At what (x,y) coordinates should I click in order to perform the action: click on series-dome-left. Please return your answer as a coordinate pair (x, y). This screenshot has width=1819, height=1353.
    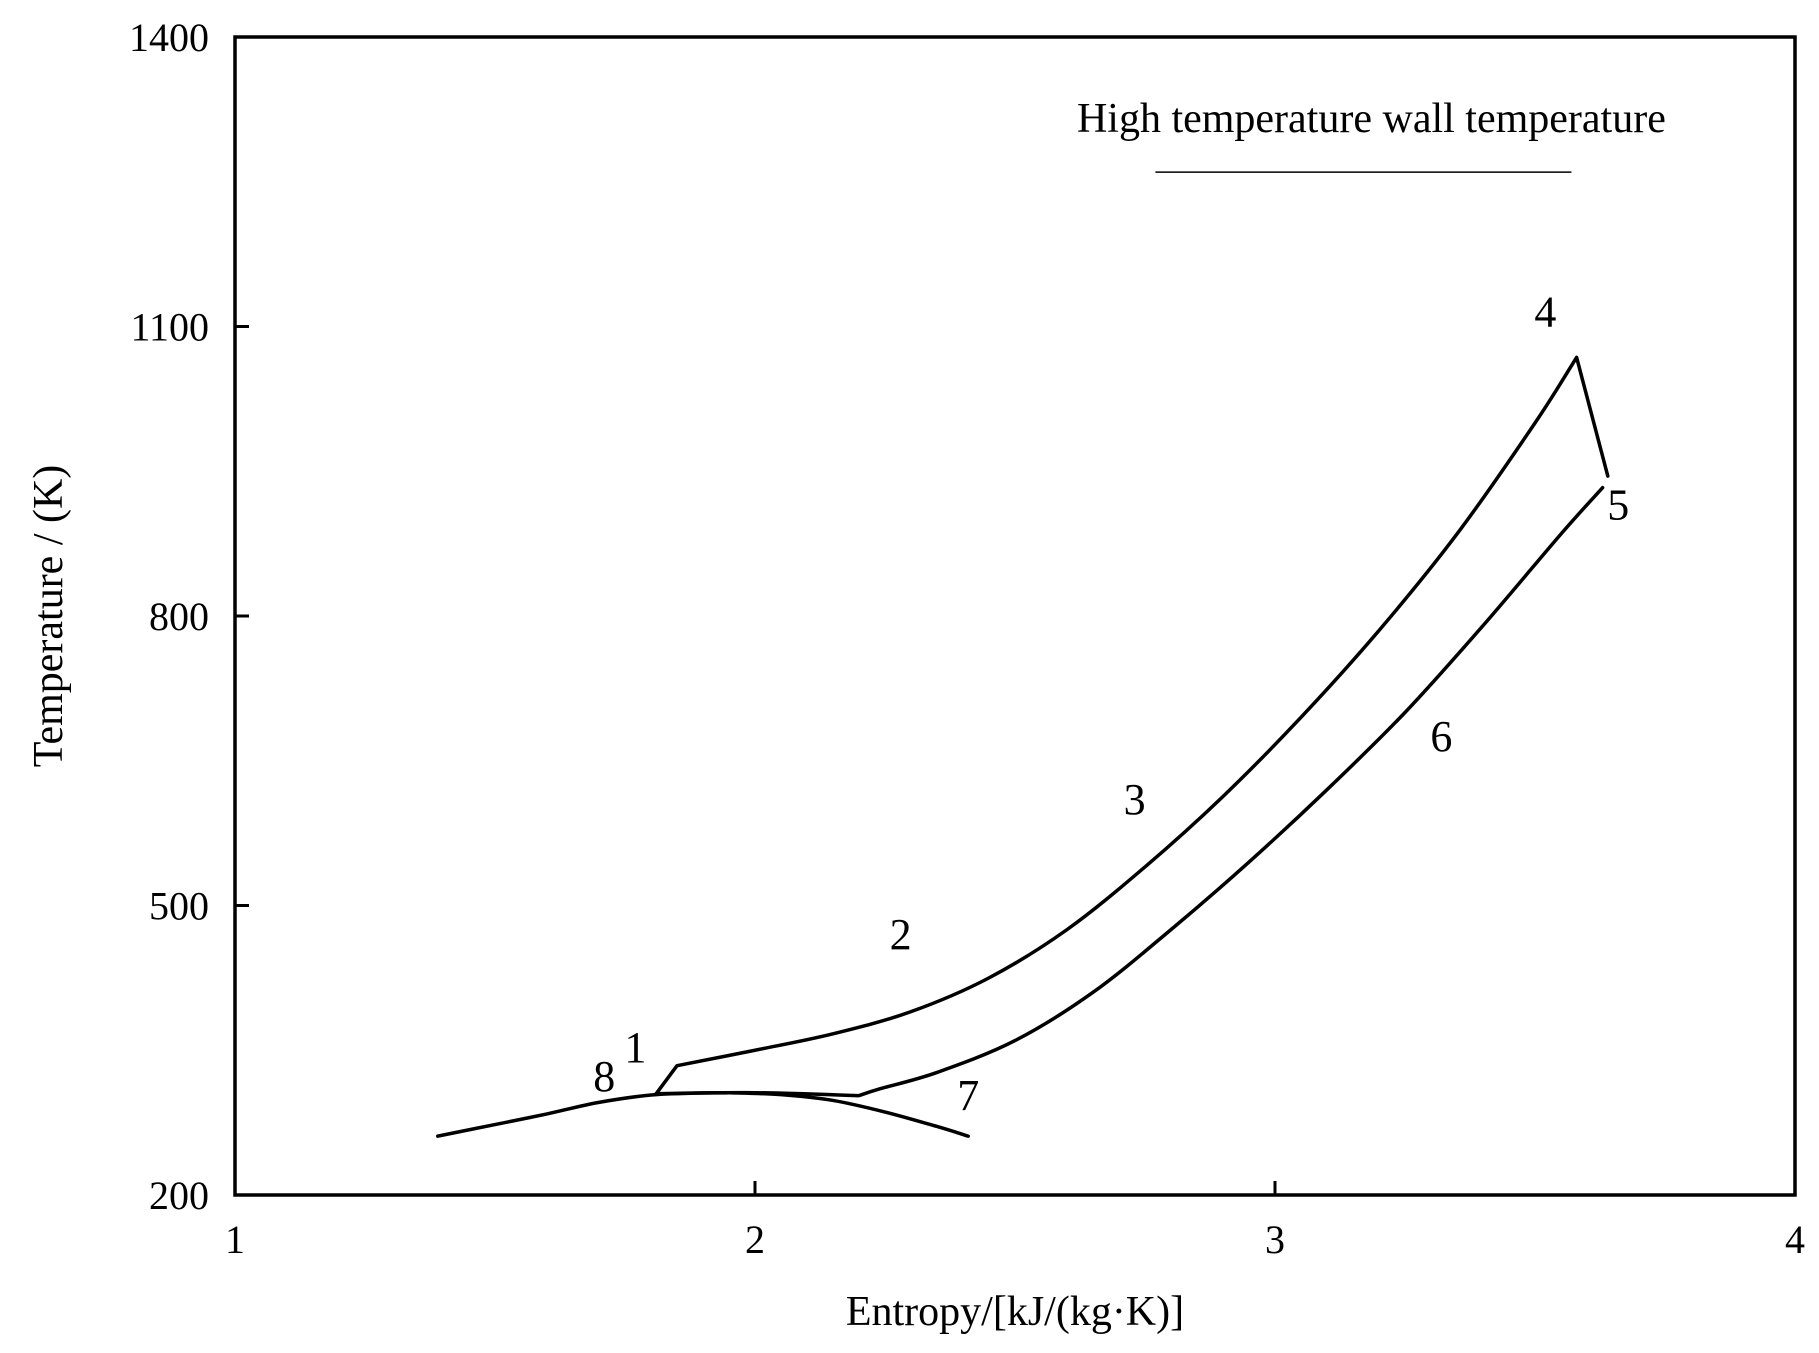
    Looking at the image, I should click on (583, 1114).